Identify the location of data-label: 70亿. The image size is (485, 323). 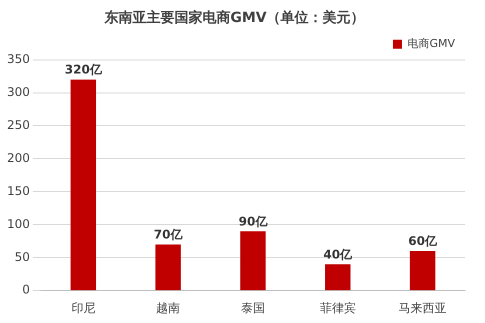
(169, 235).